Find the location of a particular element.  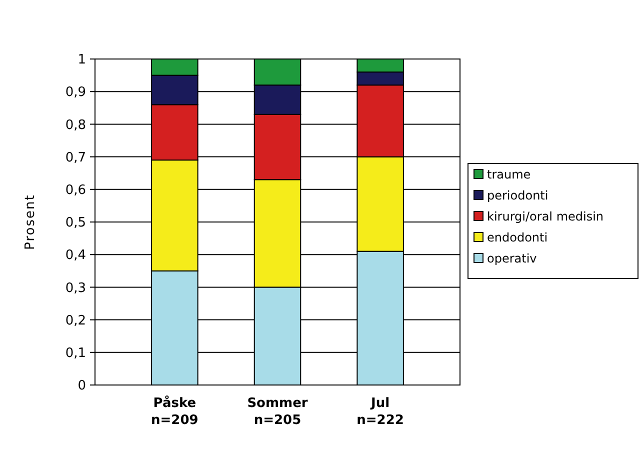

legend-label: kirurgi/oral medisin is located at coordinates (545, 217).